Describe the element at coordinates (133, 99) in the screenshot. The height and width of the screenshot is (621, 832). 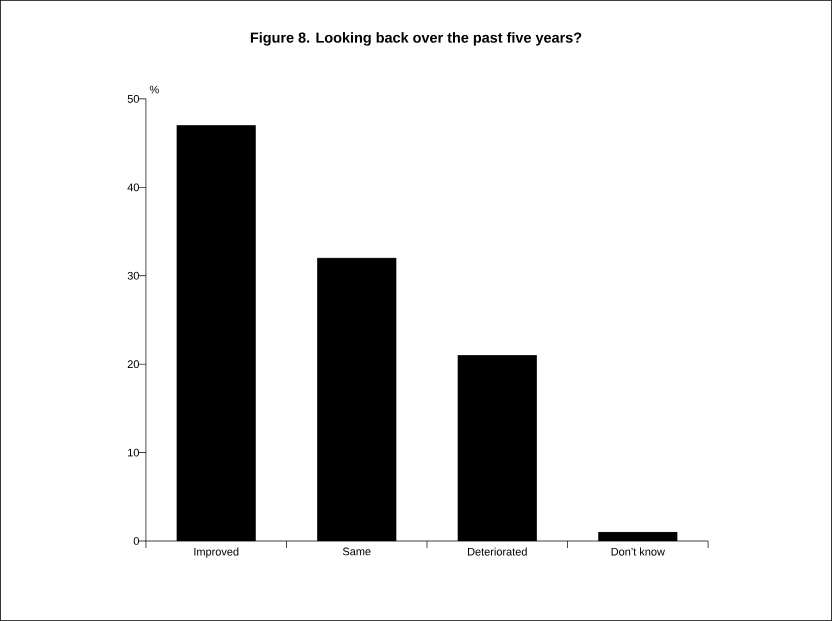
I see `y-tick-label: 50` at that location.